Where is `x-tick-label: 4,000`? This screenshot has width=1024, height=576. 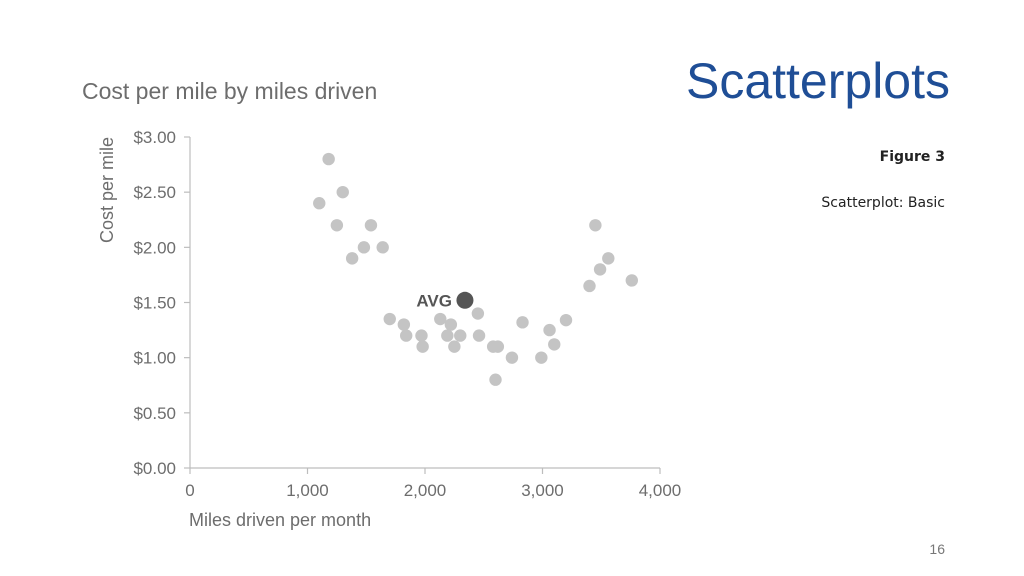
x-tick-label: 4,000 is located at coordinates (660, 490).